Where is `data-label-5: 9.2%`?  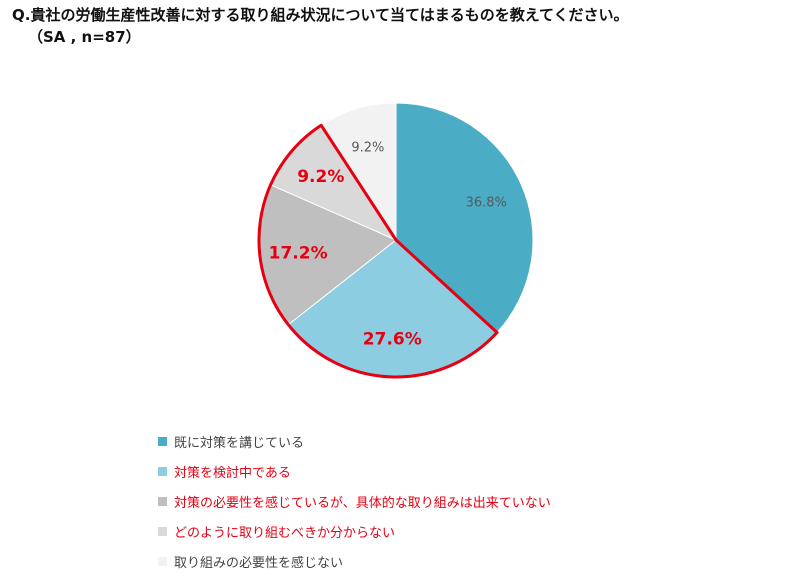
data-label-5: 9.2% is located at coordinates (367, 147).